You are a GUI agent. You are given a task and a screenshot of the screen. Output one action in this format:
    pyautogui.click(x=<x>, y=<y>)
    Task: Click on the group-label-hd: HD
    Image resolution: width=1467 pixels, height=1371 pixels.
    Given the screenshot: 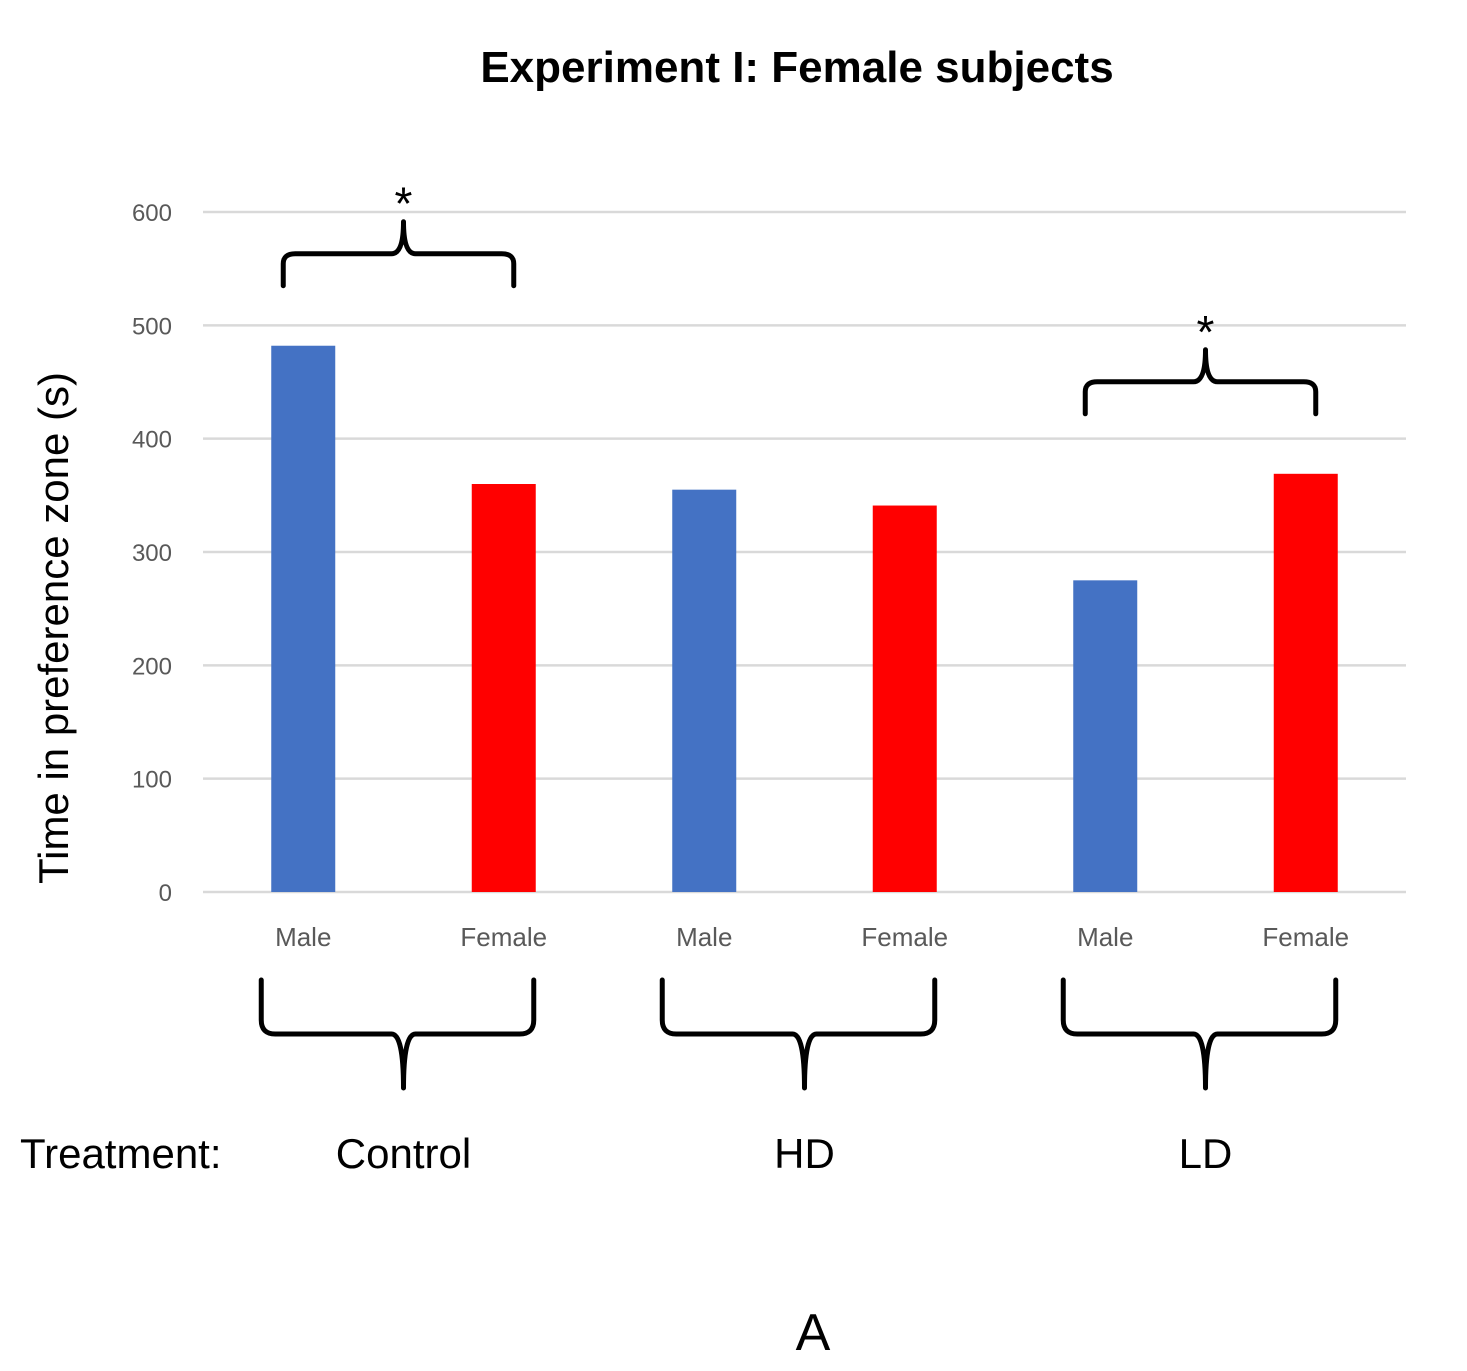 What is the action you would take?
    pyautogui.click(x=804, y=1153)
    